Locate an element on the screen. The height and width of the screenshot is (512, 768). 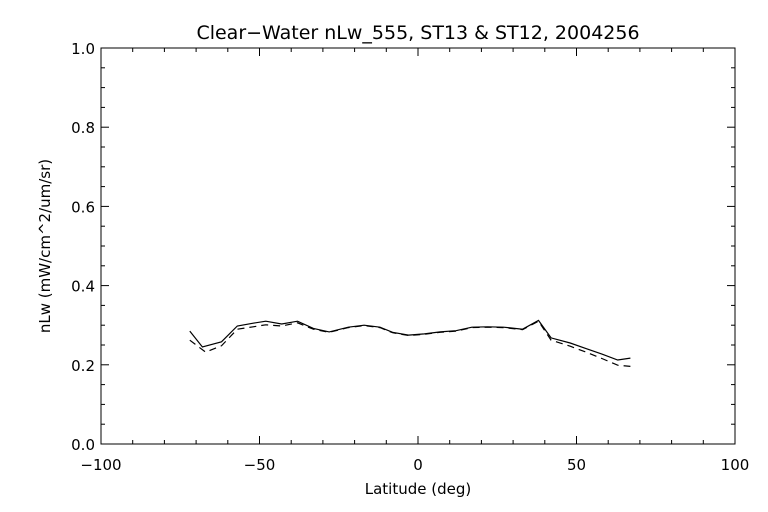
series-line-dashed is located at coordinates (410, 343).